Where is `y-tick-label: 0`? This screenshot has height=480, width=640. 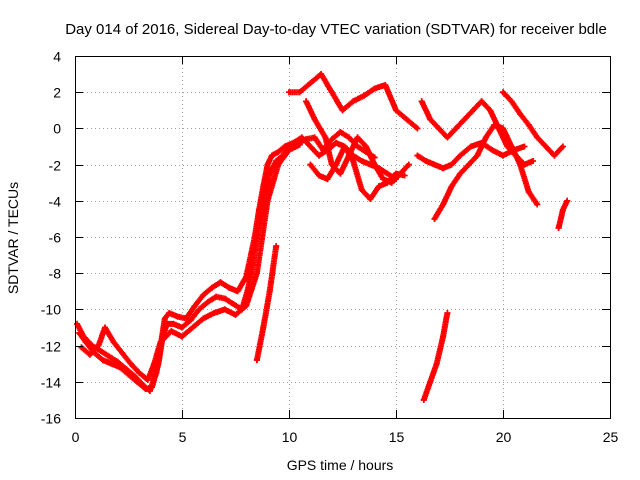
y-tick-label: 0 is located at coordinates (57, 129).